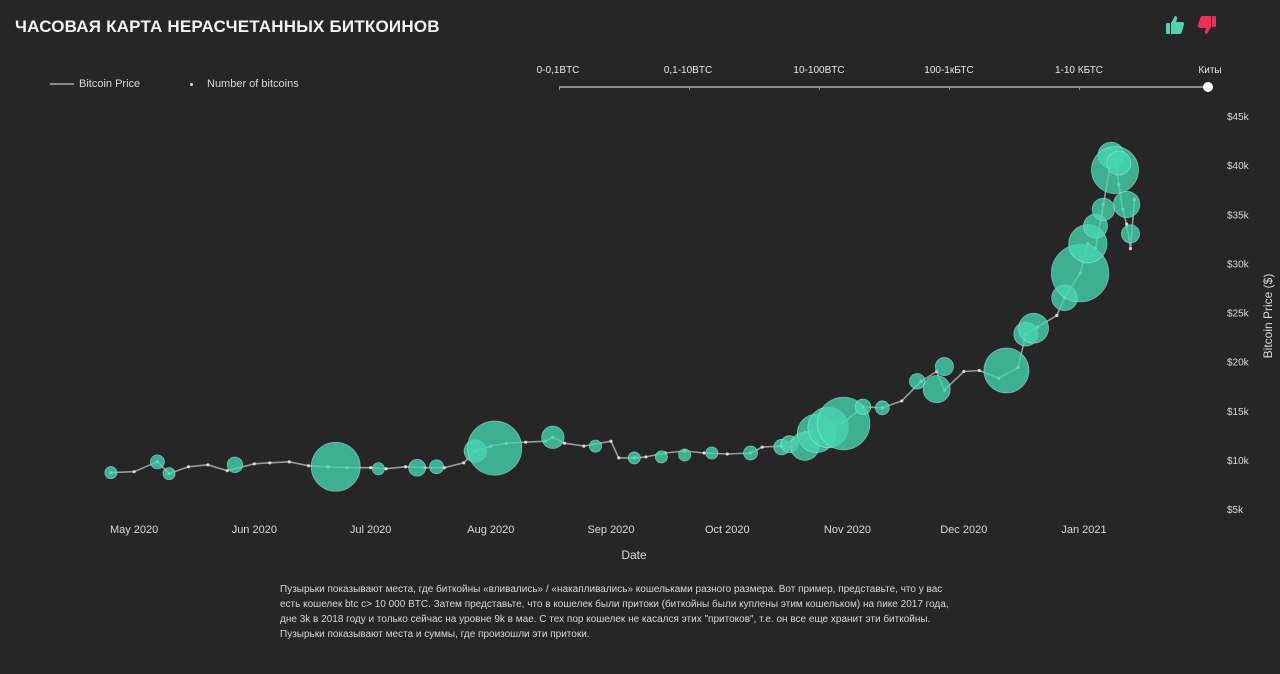 This screenshot has height=674, width=1280. What do you see at coordinates (490, 530) in the screenshot?
I see `x-tick-label: Aug 2020` at bounding box center [490, 530].